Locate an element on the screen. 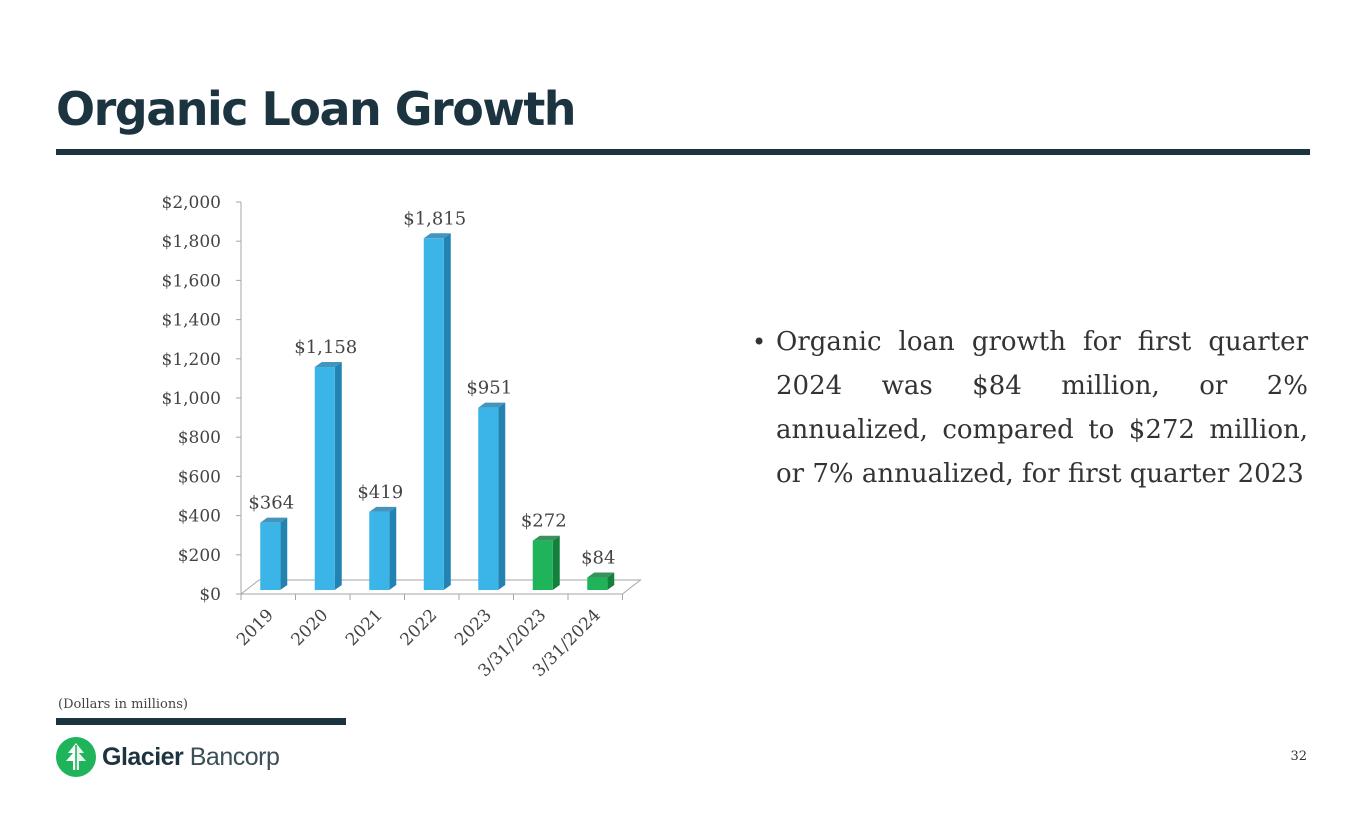 Image resolution: width=1365 pixels, height=829 pixels. company-logo: Glacier Bancorp is located at coordinates (168, 757).